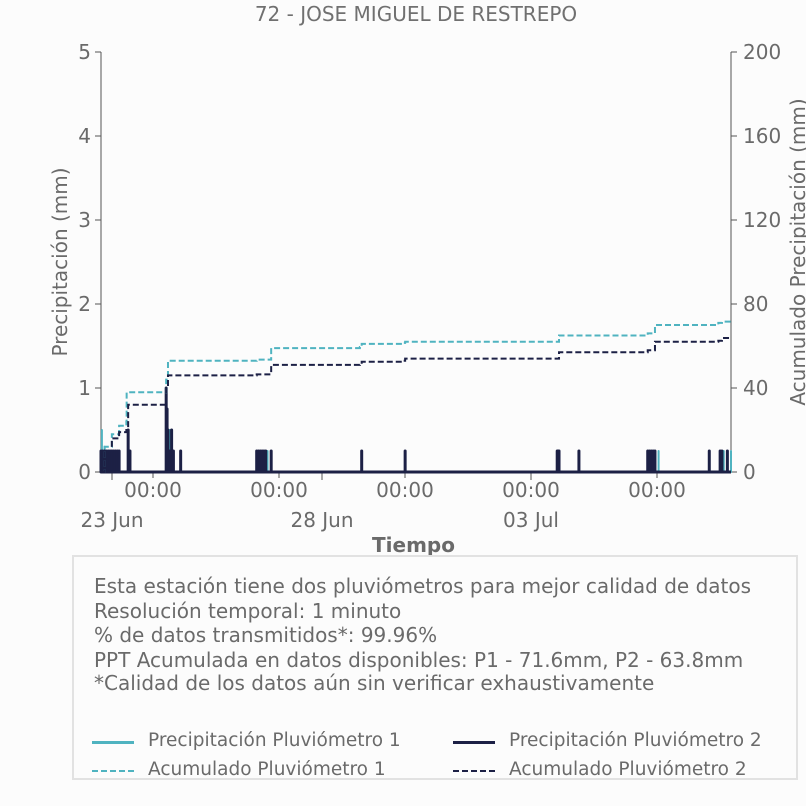 Image resolution: width=806 pixels, height=806 pixels. What do you see at coordinates (60, 261) in the screenshot?
I see `y-axis-label: Precipitación (mm)` at bounding box center [60, 261].